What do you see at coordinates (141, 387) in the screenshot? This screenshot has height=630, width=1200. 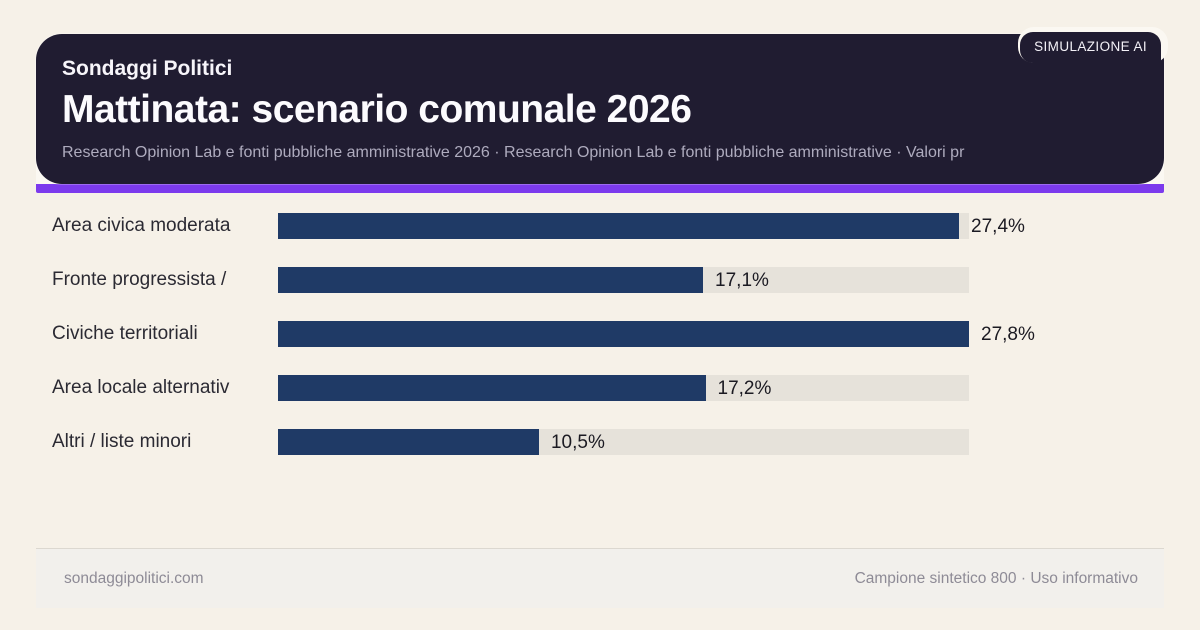 I see `category-label: Area locale alternativ` at bounding box center [141, 387].